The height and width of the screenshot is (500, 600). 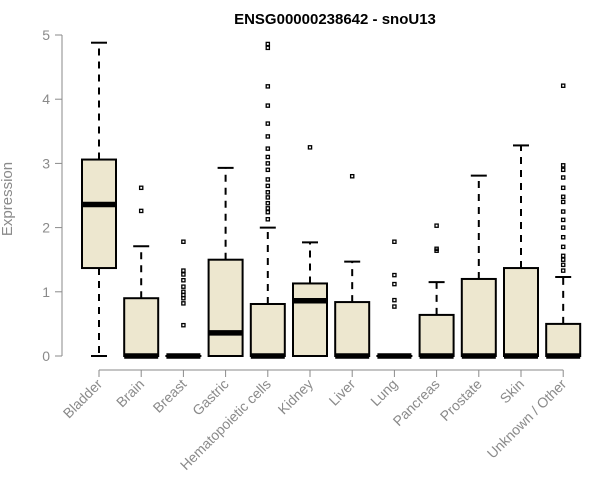 I want to click on box-hematopoietic-cells, so click(x=267, y=200).